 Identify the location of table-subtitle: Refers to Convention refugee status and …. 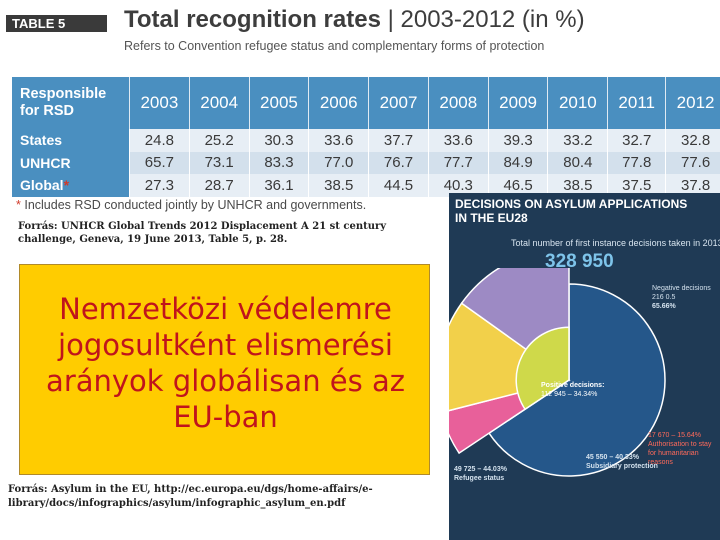
(334, 46).